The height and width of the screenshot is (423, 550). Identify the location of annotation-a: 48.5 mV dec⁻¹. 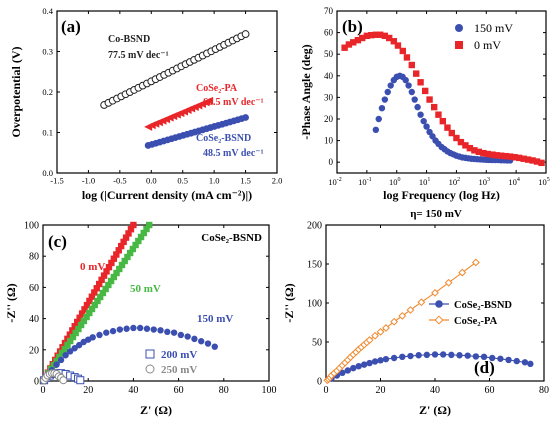
(233, 153).